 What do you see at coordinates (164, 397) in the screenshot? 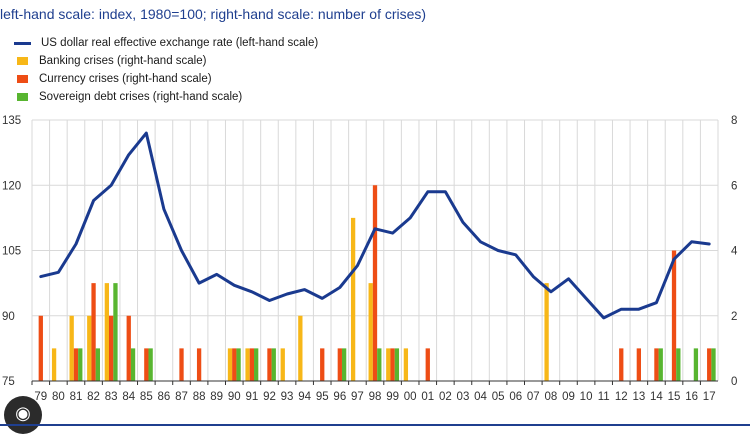
I see `x-tick-label: 86` at bounding box center [164, 397].